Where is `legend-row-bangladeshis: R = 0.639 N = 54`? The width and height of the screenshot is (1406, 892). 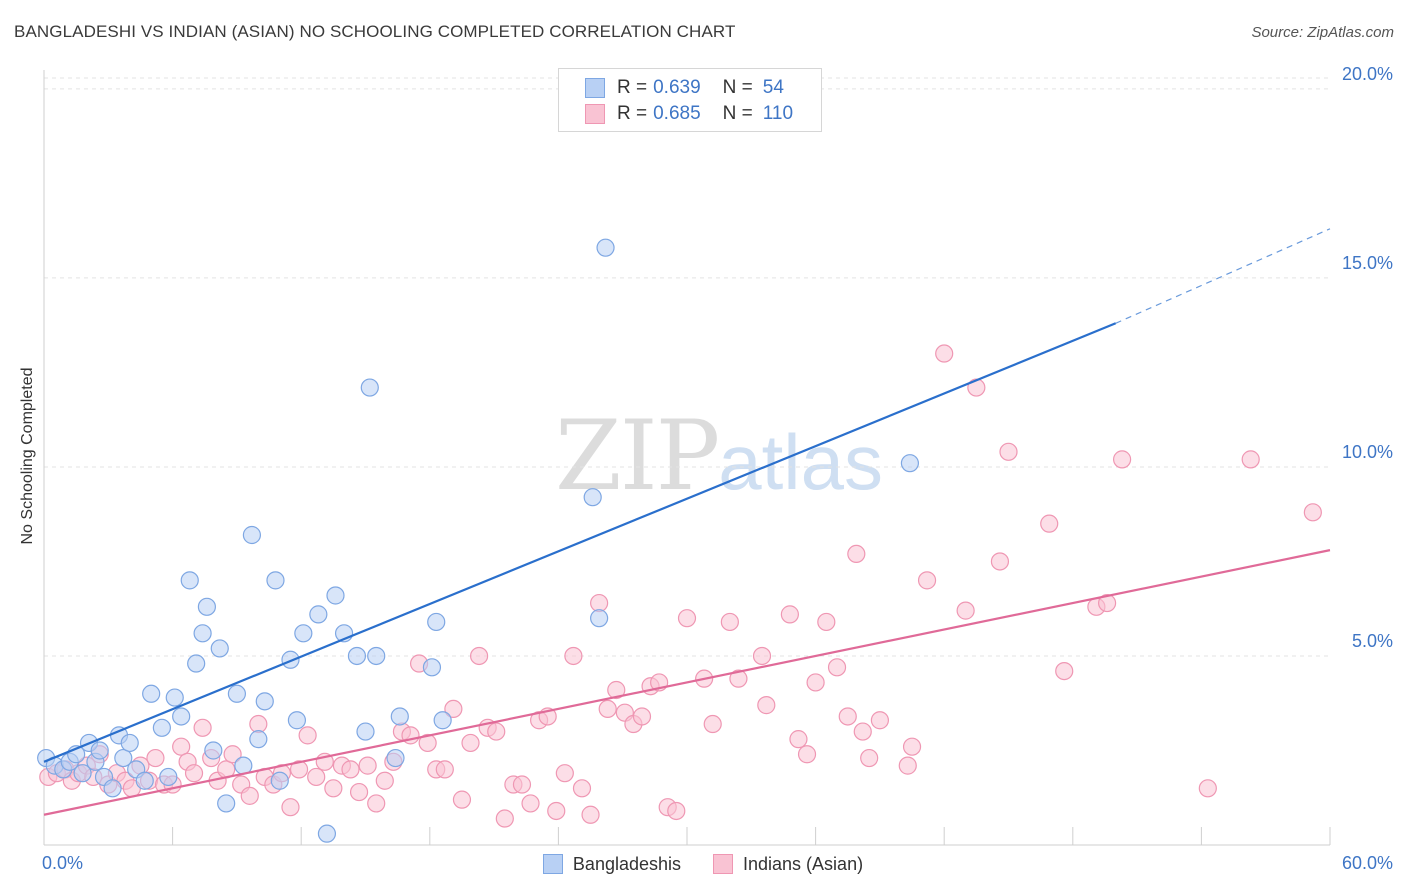 legend-row-bangladeshis: R = 0.639 N = 54 is located at coordinates (671, 88).